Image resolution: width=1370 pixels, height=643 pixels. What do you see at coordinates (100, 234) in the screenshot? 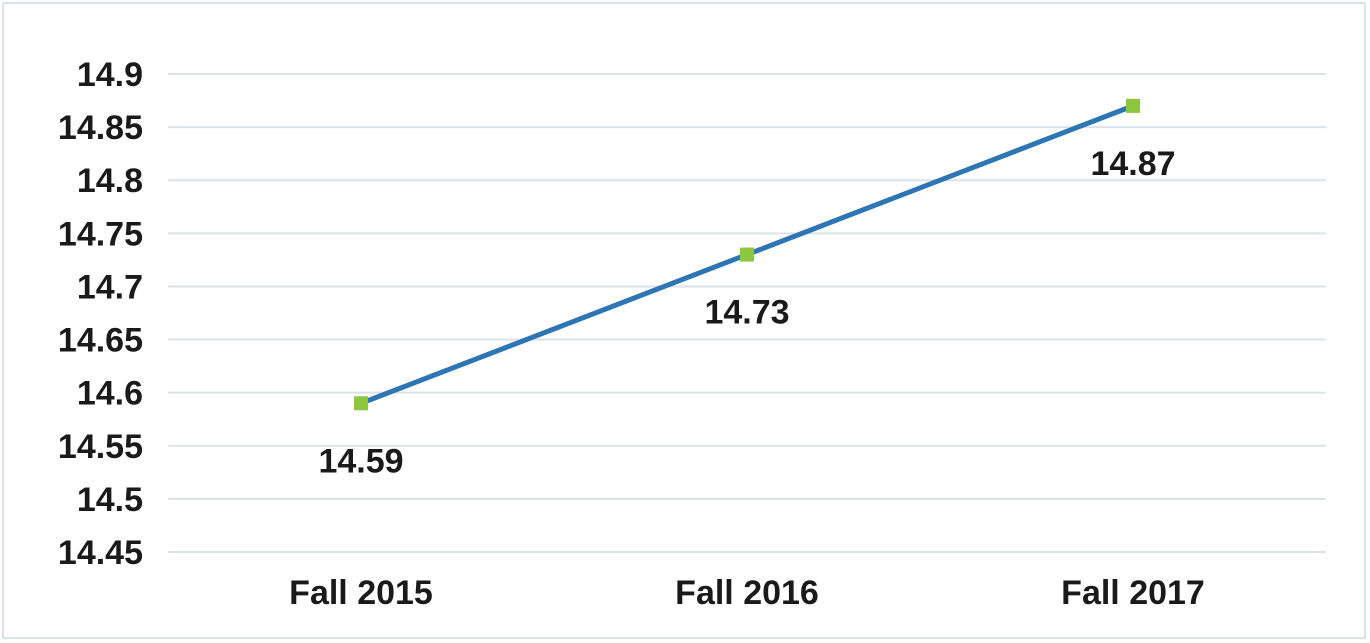
I see `y-tick-label: 14.75` at bounding box center [100, 234].